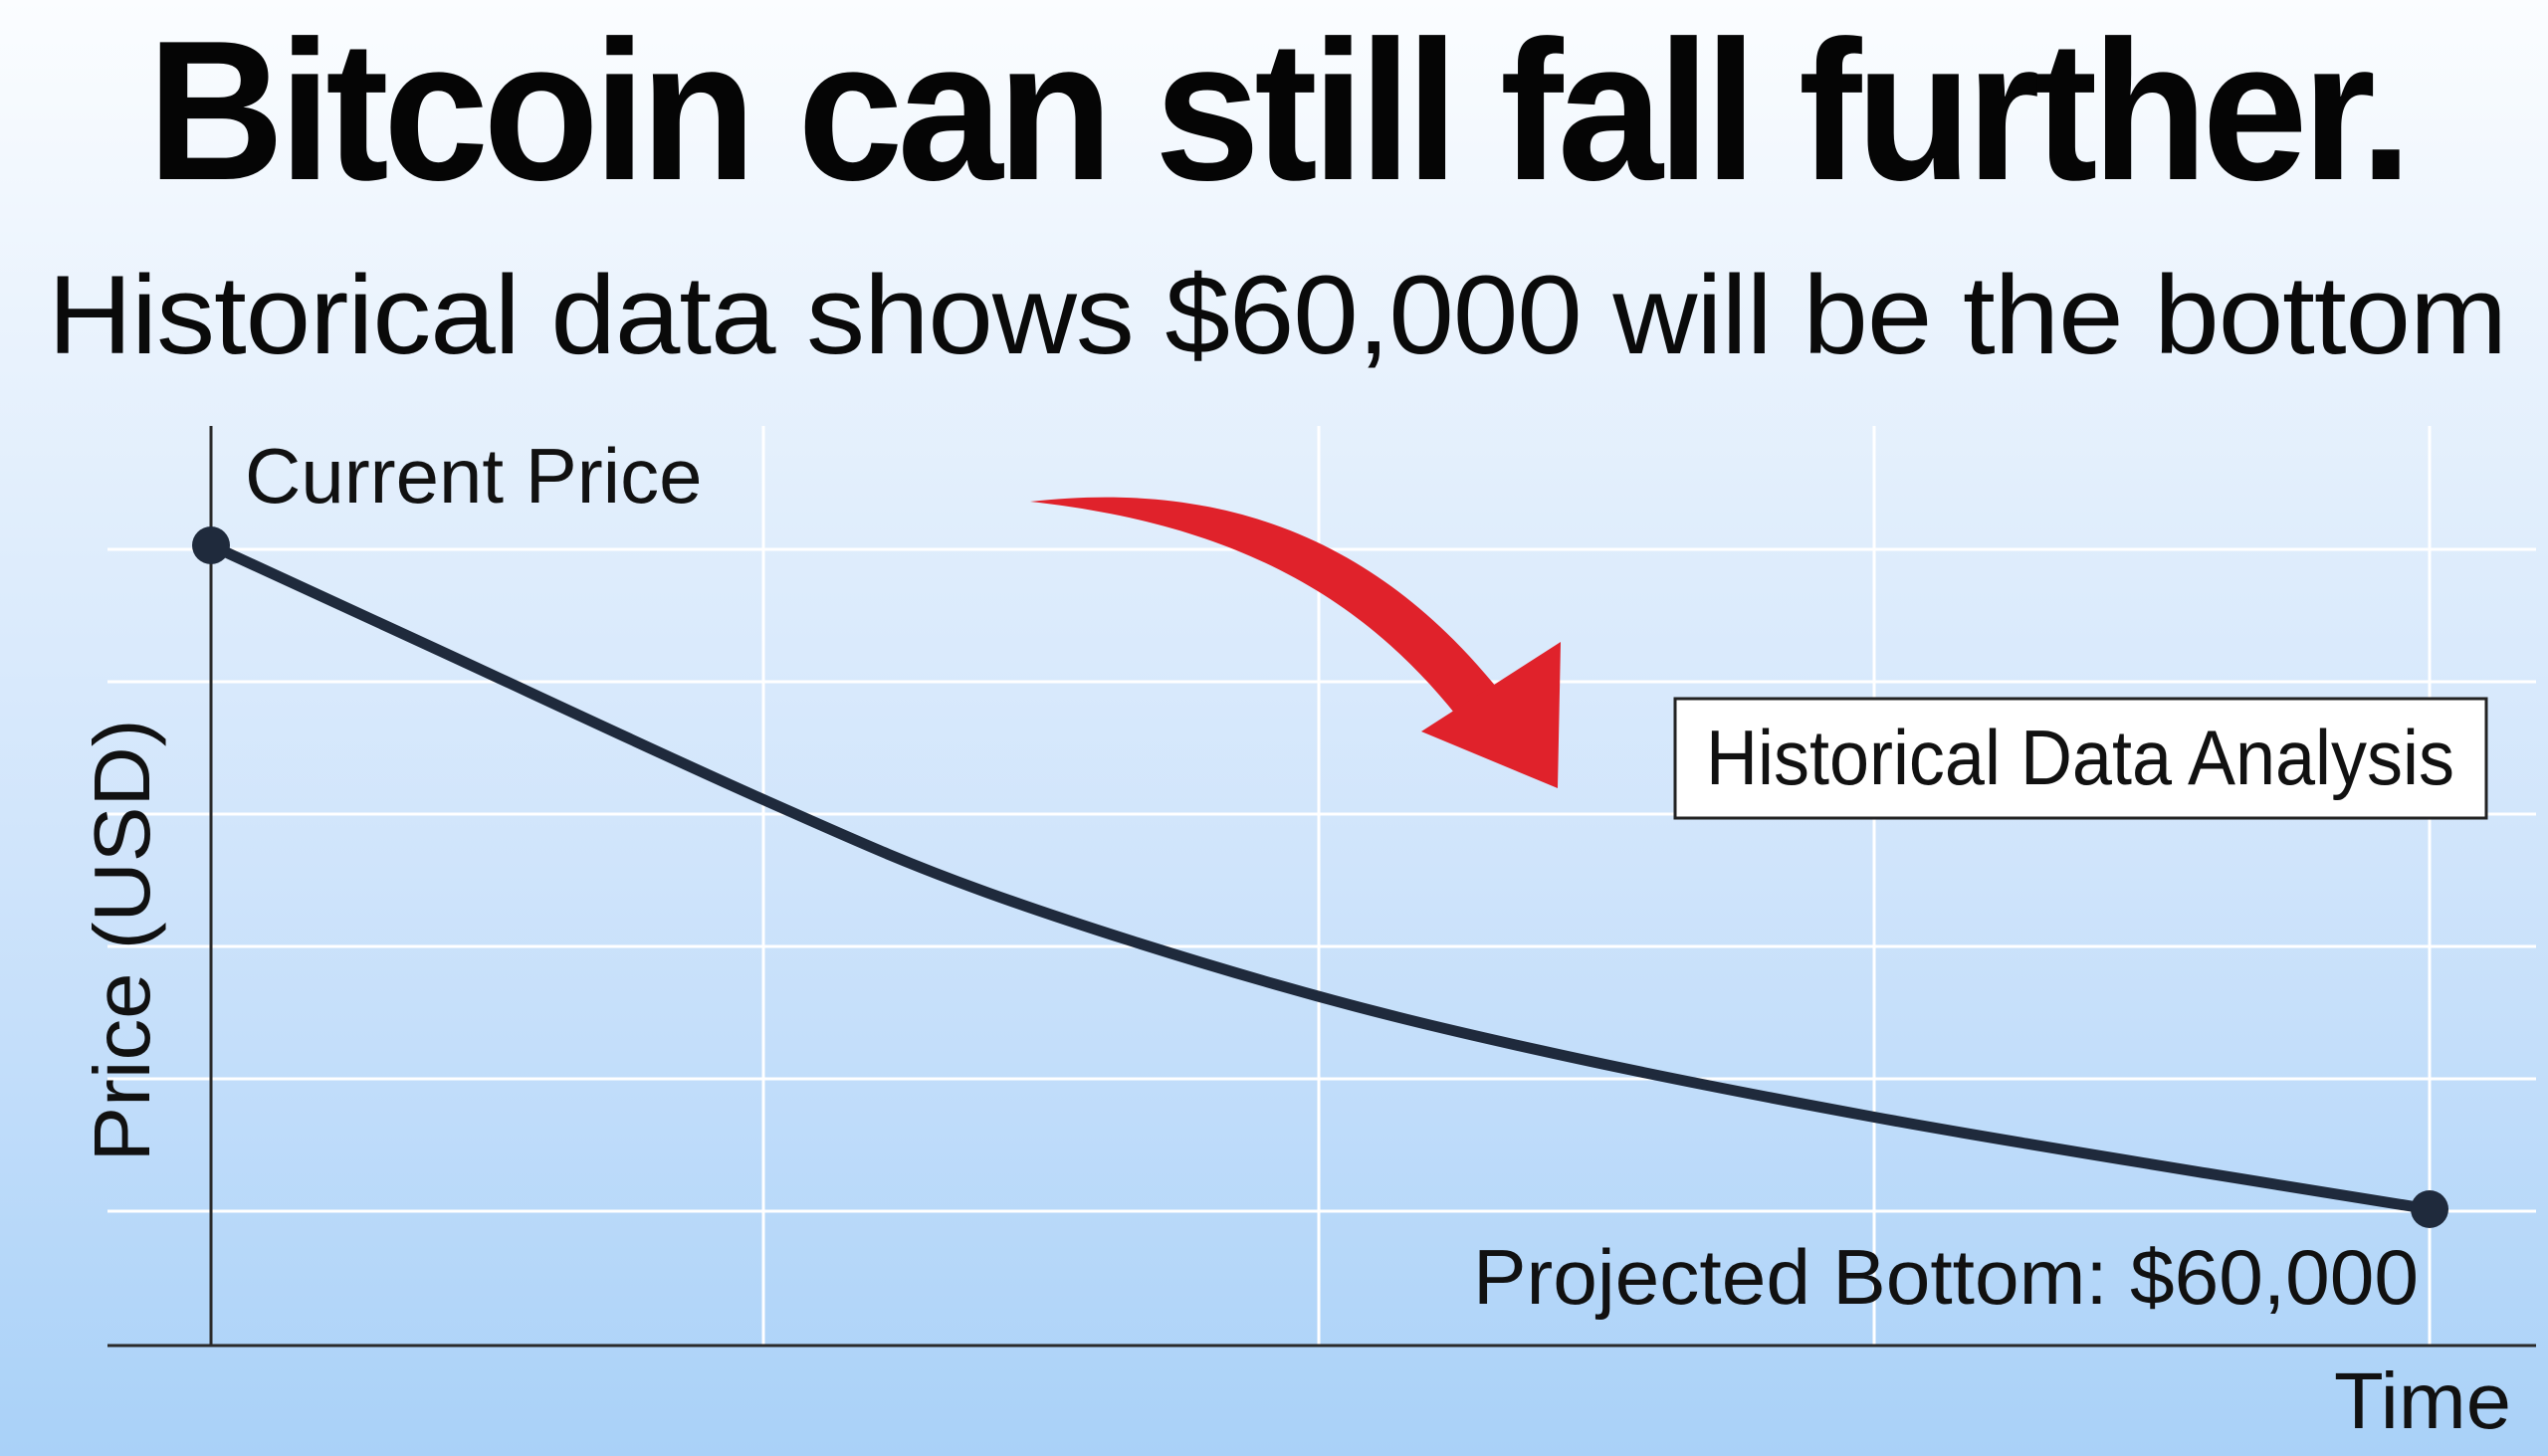 This screenshot has width=2548, height=1456. What do you see at coordinates (122, 941) in the screenshot?
I see `y-axis-label: Price (USD)` at bounding box center [122, 941].